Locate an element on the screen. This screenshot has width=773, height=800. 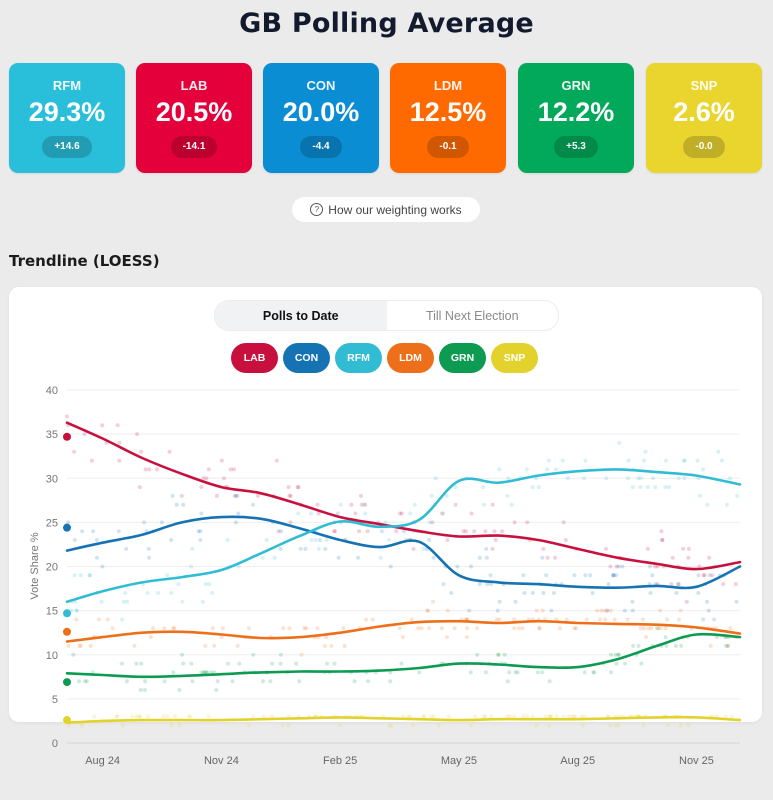
legend-toggle-lab: LAB is located at coordinates (254, 358).